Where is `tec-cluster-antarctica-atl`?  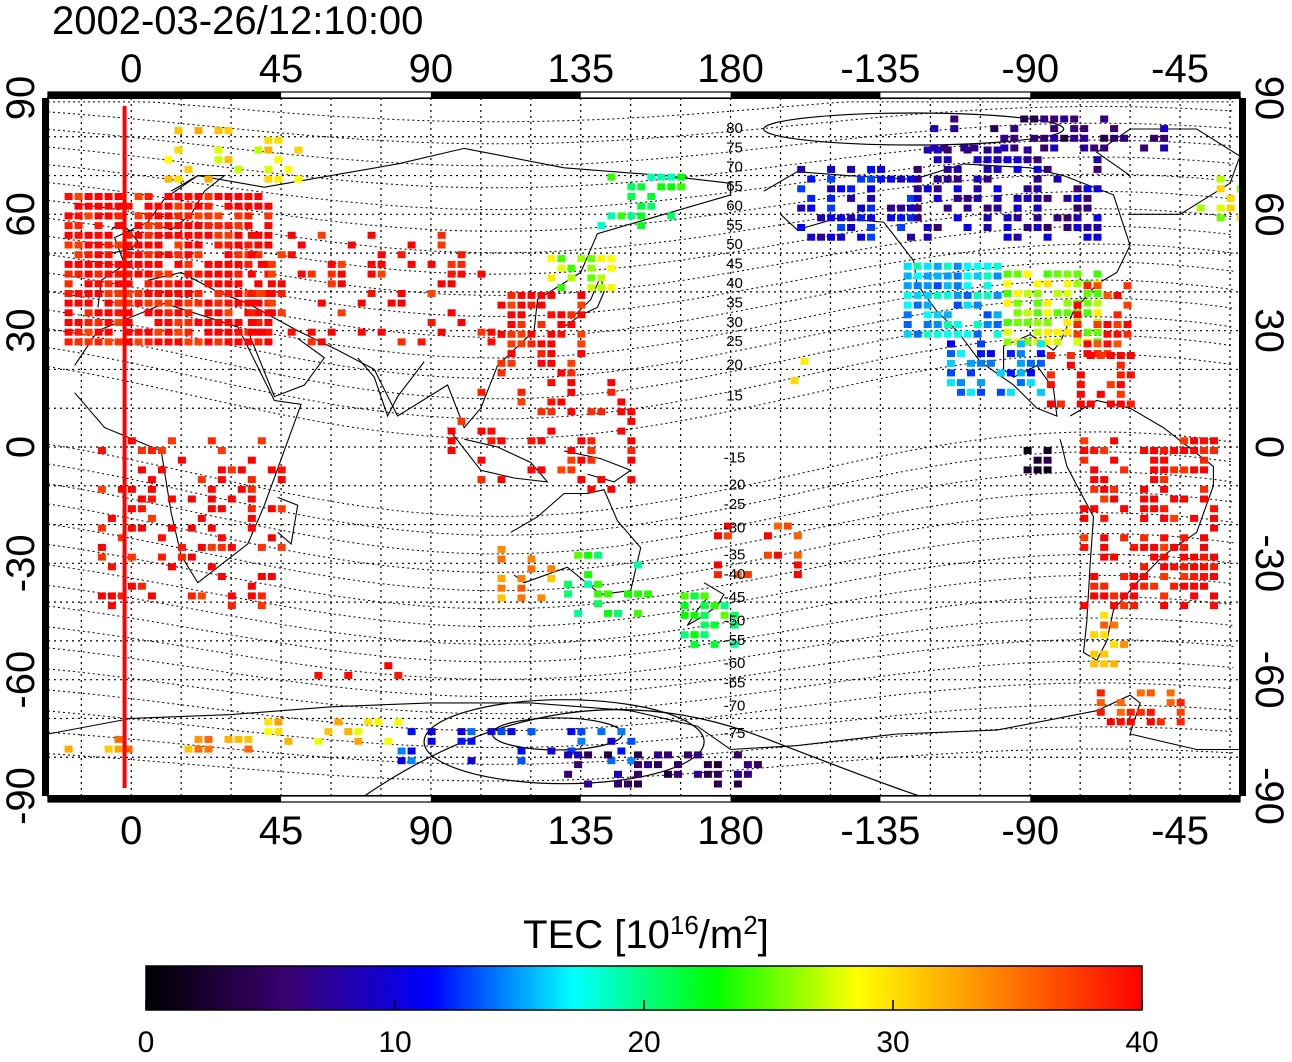 tec-cluster-antarctica-atl is located at coordinates (158, 744).